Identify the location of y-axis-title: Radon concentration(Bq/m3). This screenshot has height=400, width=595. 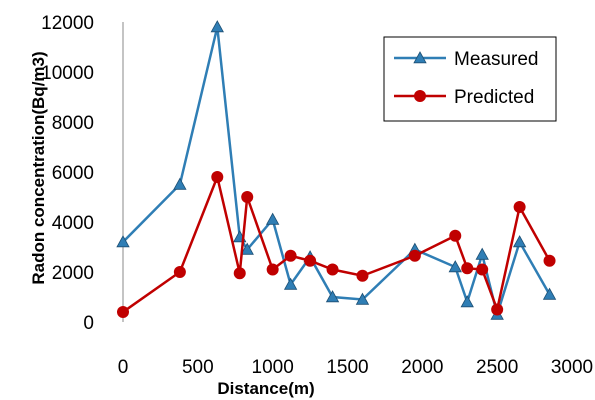
(38, 167).